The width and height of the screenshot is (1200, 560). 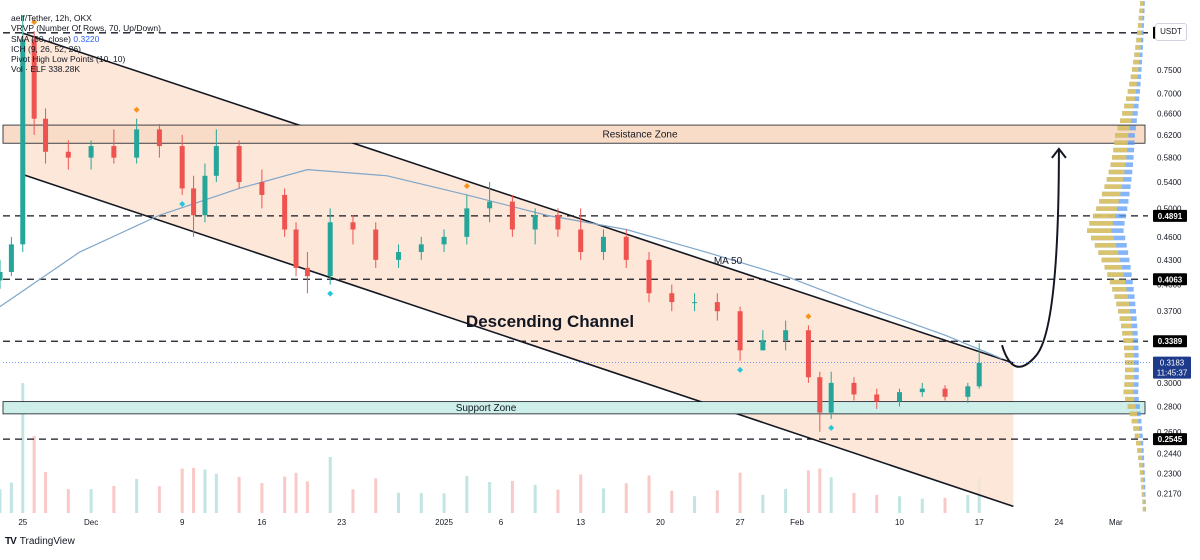 I want to click on legend-sma: SMA (50, close) 0.3220, so click(x=86, y=39).